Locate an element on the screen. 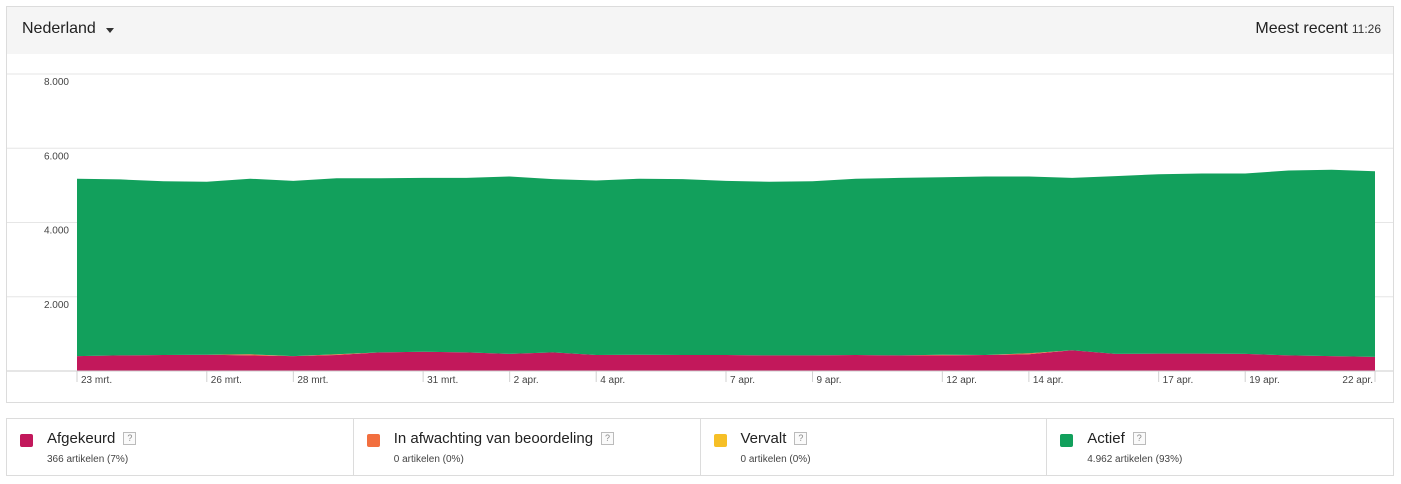  x-tick-label: 7 apr. is located at coordinates (742, 380).